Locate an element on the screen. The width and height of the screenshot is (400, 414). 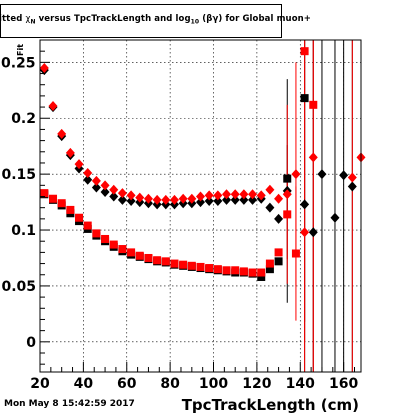
y-tick-label: 0 is located at coordinates (31, 343).